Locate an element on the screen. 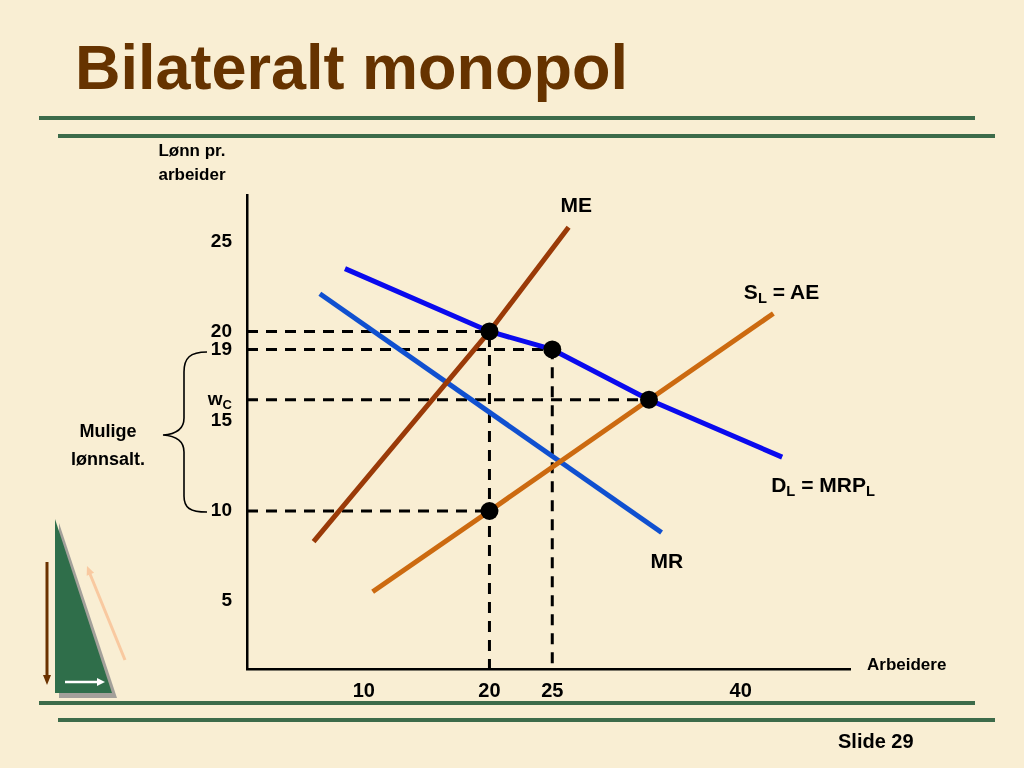 Image resolution: width=1024 pixels, height=768 pixels. series-label: S$_{L}$ = AE is located at coordinates (781, 292).